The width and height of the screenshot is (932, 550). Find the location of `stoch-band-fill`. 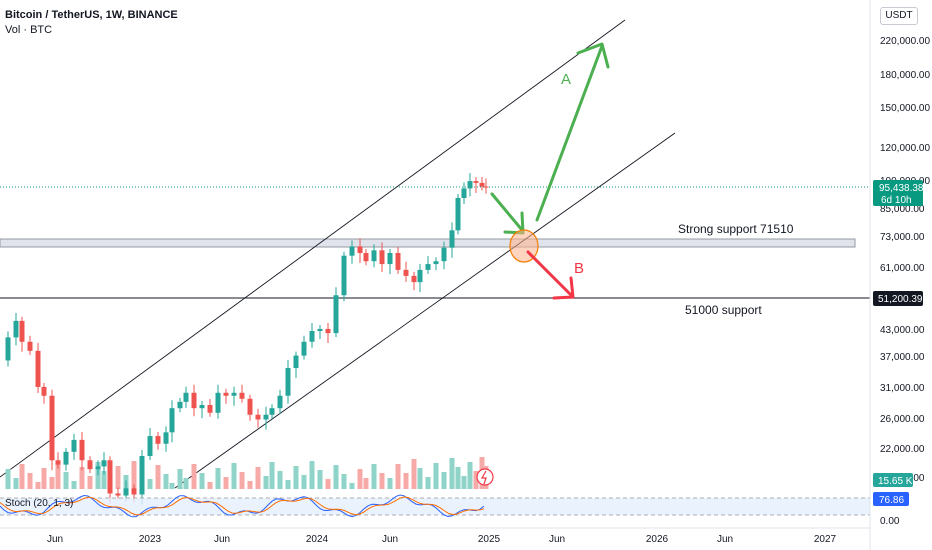

stoch-band-fill is located at coordinates (435, 506).